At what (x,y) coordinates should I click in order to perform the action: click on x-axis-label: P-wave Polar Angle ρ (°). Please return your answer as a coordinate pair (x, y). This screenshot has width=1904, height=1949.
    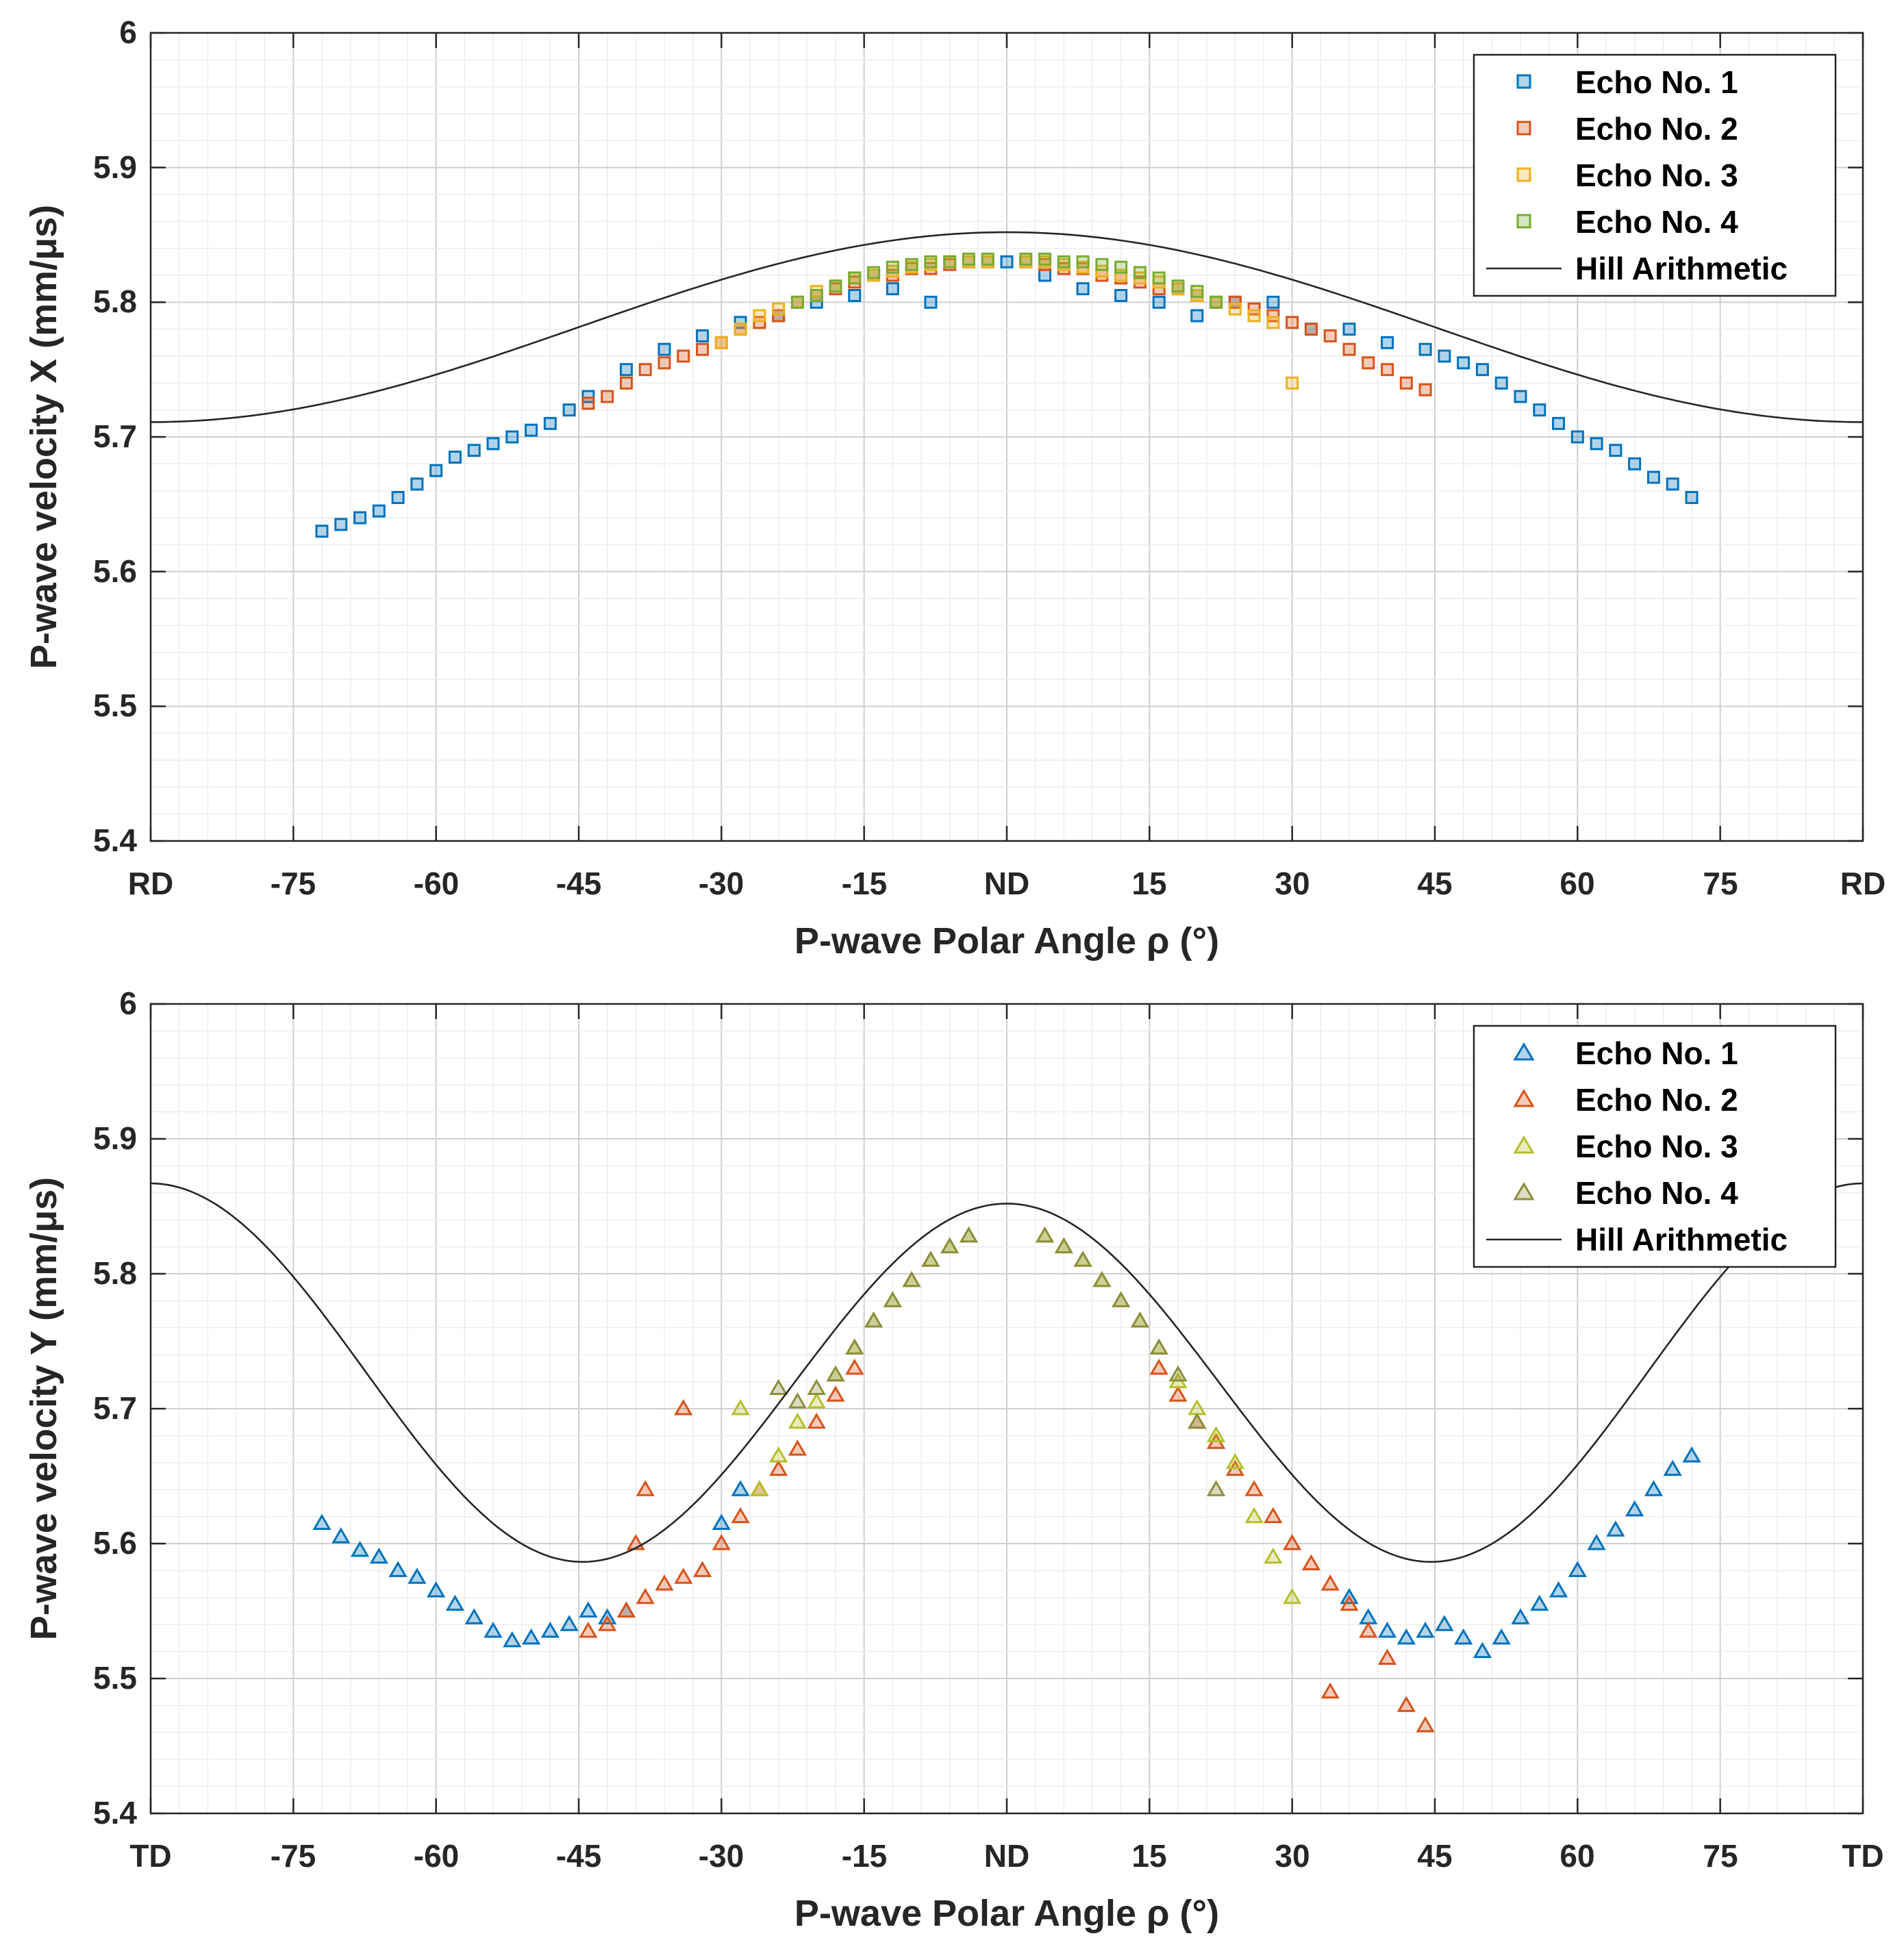
    Looking at the image, I should click on (1006, 1914).